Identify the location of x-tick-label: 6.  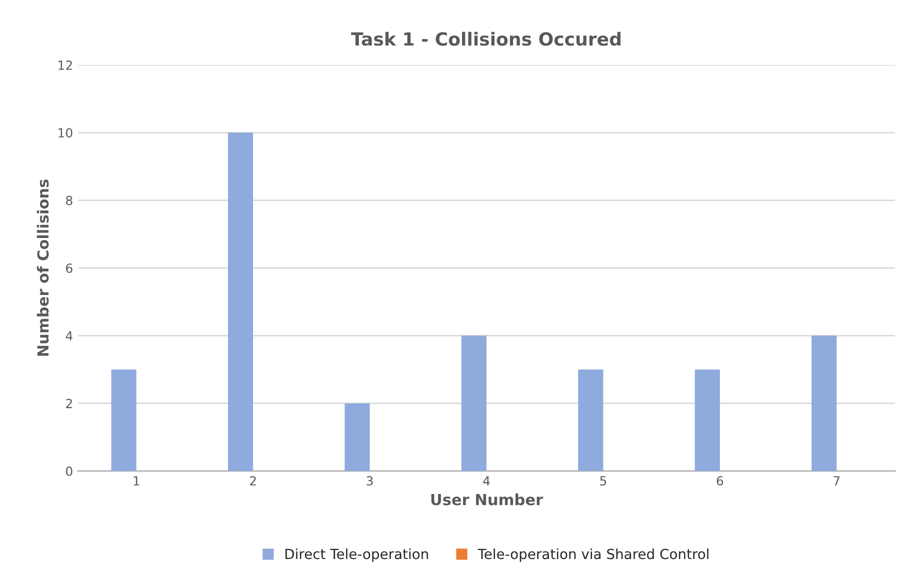
(720, 481).